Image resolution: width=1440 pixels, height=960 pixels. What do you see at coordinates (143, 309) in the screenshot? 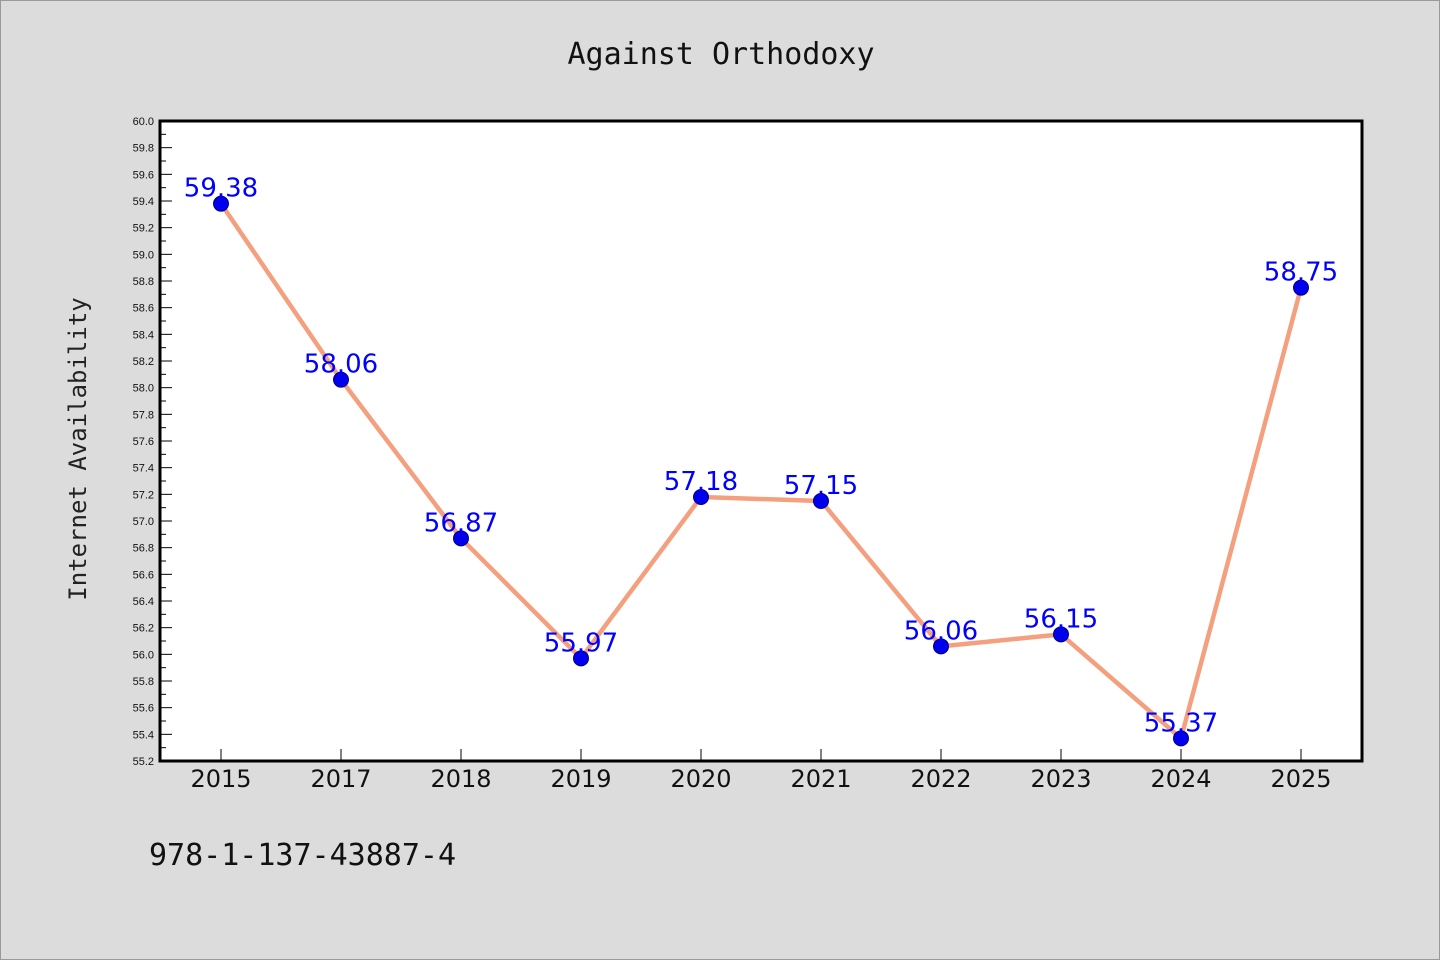
I see `y-tick-label: 58.6` at bounding box center [143, 309].